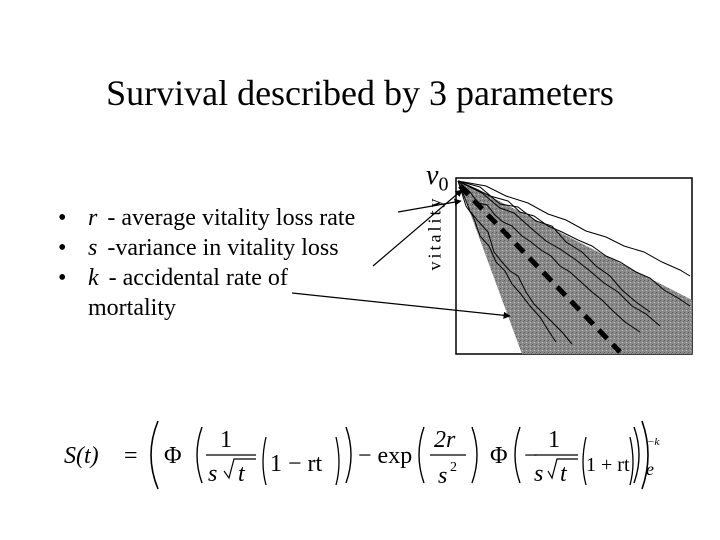 The width and height of the screenshot is (720, 540). I want to click on pointer-k, so click(401, 305).